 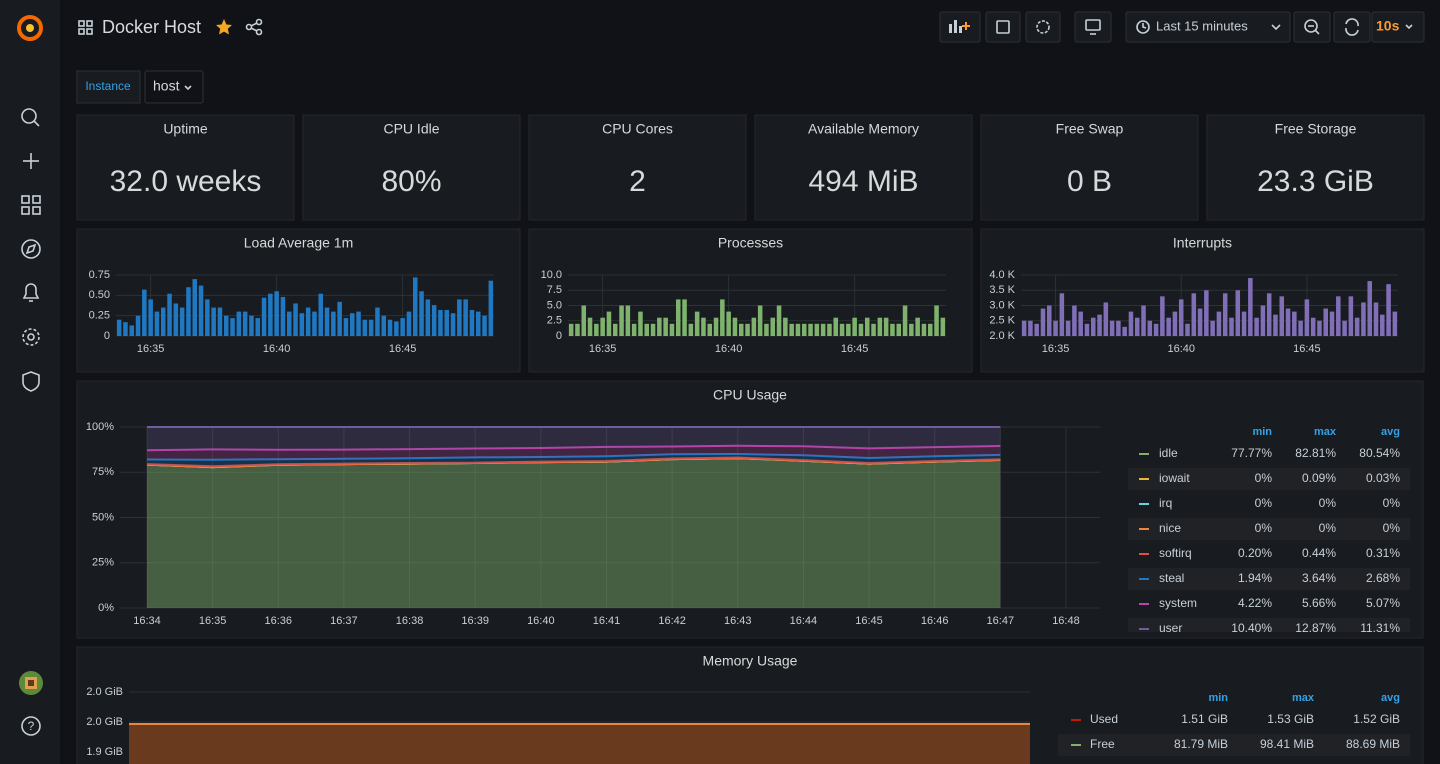 I want to click on dropdown-caret, so click(x=188, y=88).